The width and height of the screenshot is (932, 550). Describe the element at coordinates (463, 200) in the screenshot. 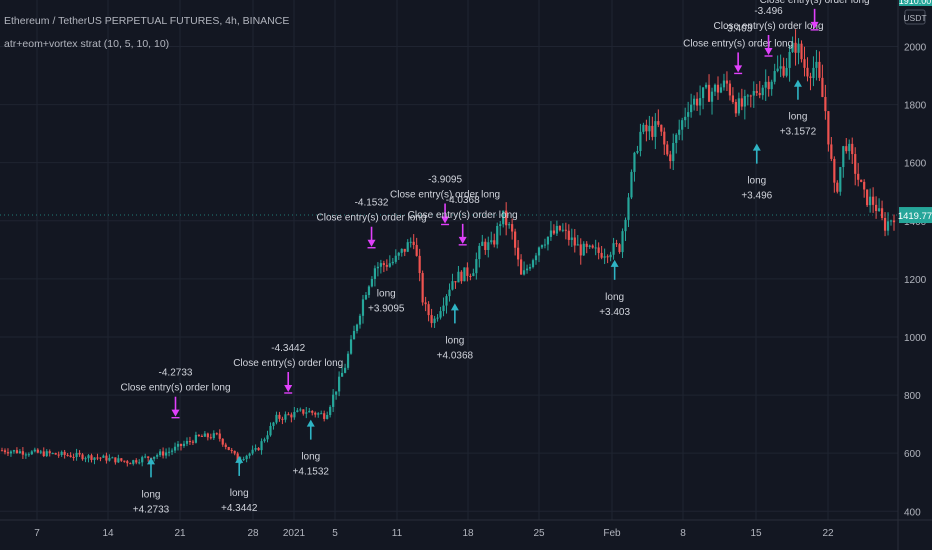

I see `exit-value: -4.0368` at that location.